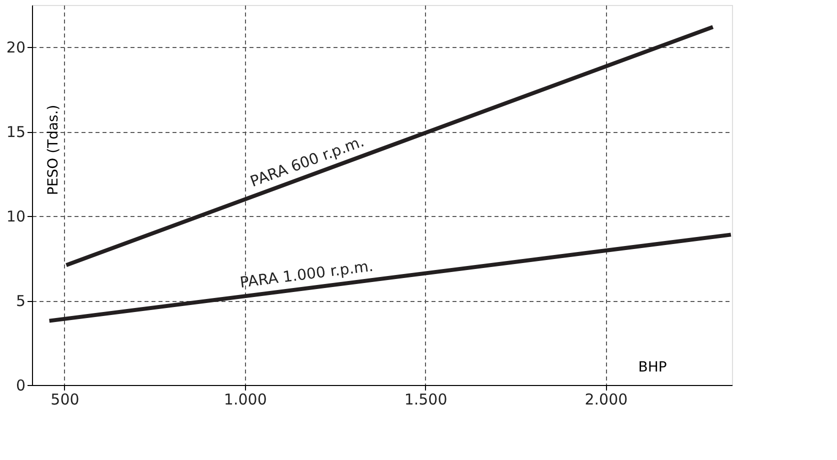 The width and height of the screenshot is (837, 460). I want to click on x-tick-label: 1.000, so click(245, 399).